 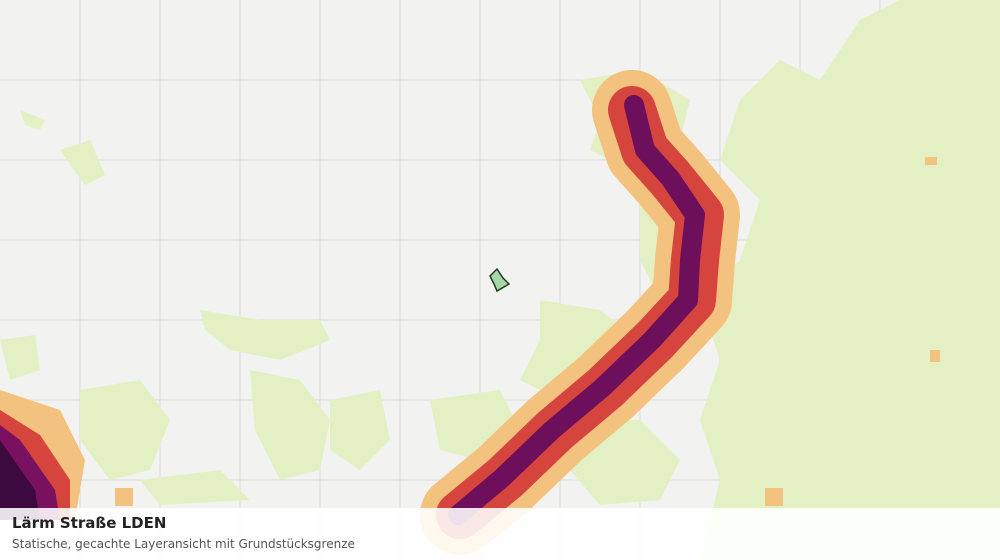 I want to click on corner-noise, so click(x=42, y=455).